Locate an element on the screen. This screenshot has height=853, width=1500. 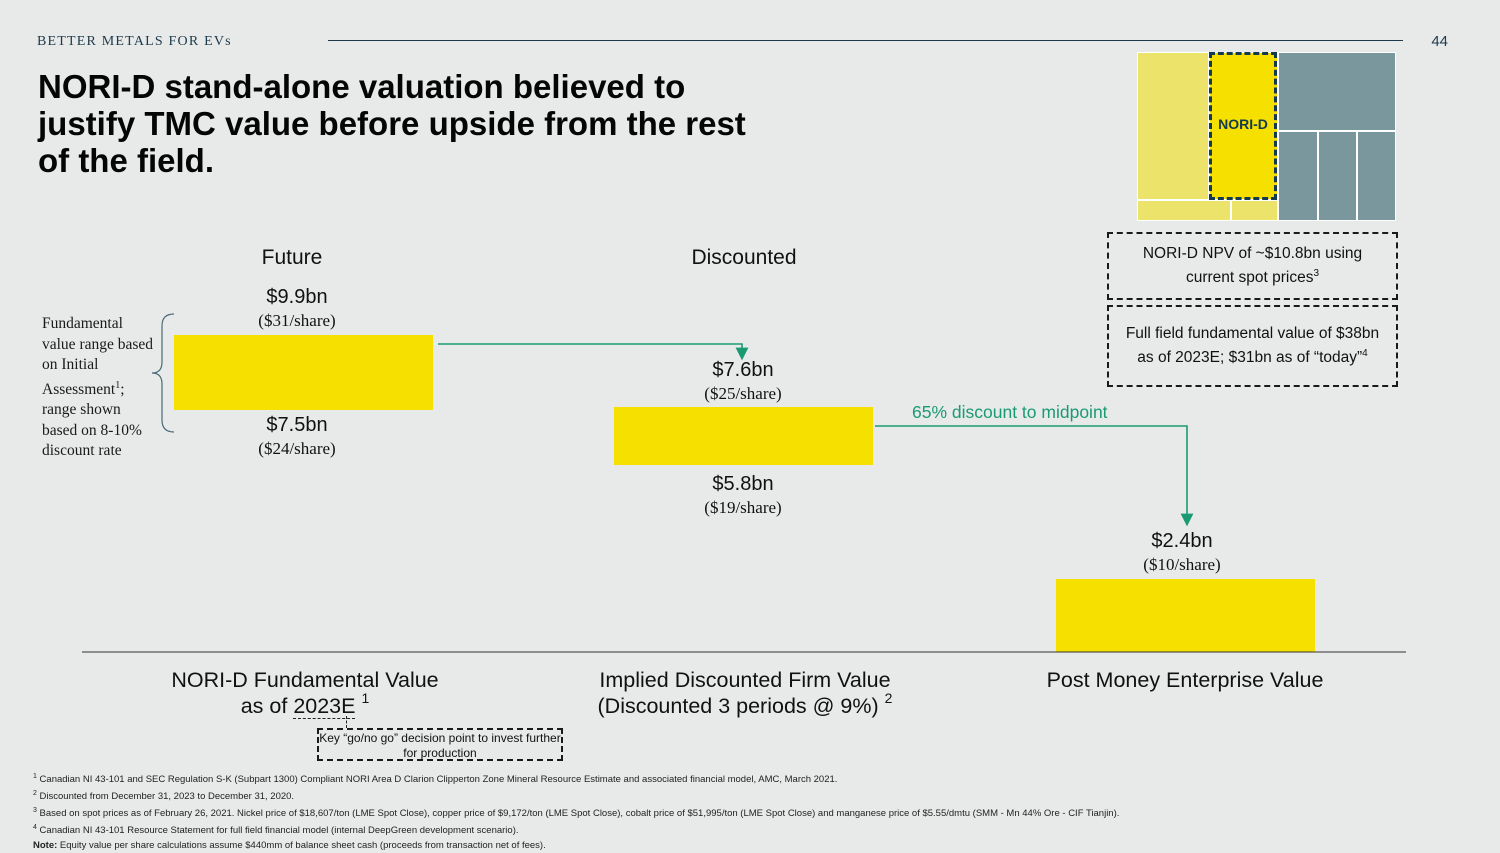
category-1-line-2: as of is located at coordinates (267, 706).